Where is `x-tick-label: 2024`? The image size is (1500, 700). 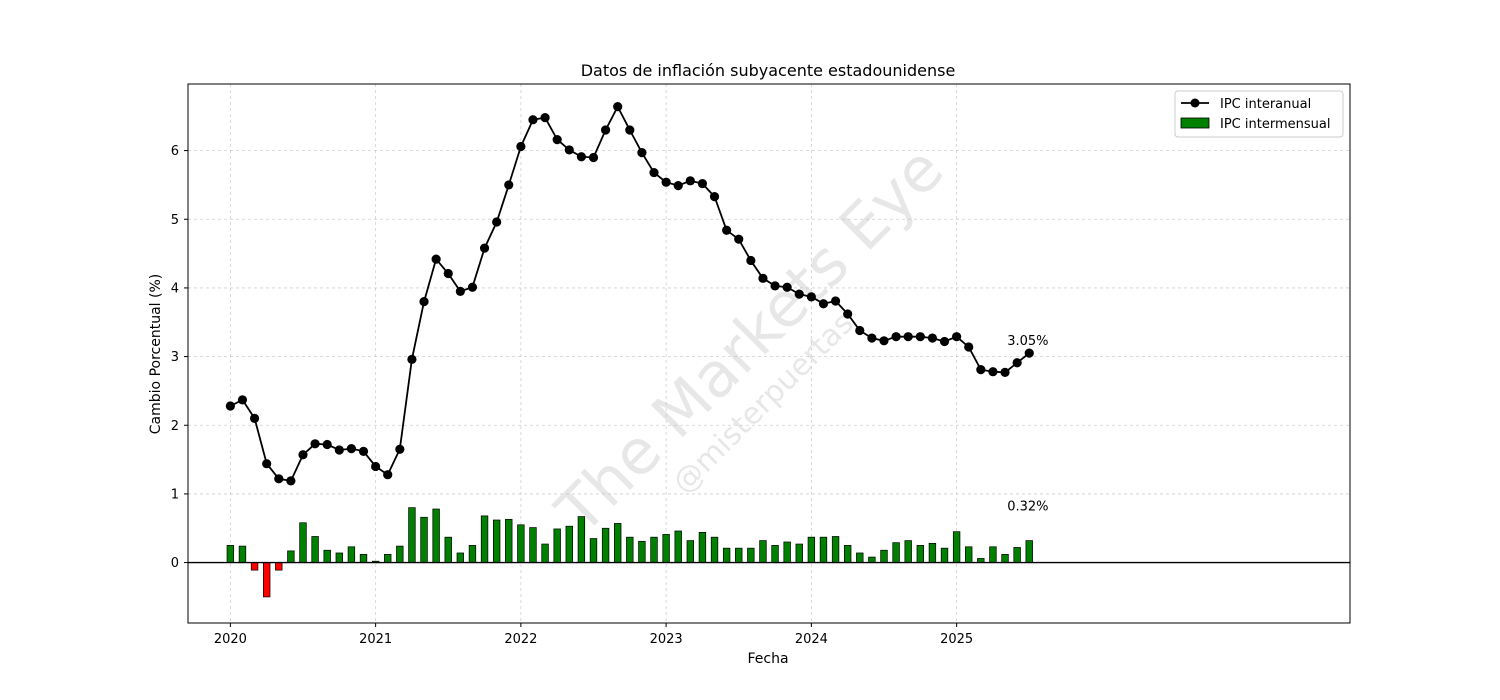 x-tick-label: 2024 is located at coordinates (811, 639).